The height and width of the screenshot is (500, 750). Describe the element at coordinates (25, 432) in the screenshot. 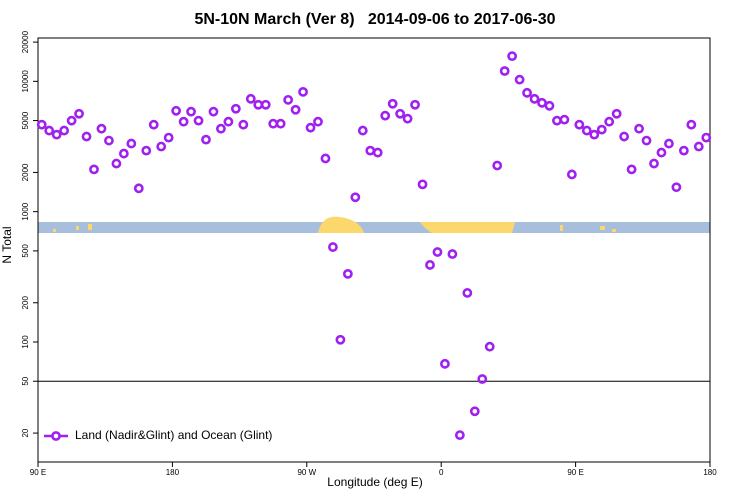

I see `y-tick-label: 20` at that location.